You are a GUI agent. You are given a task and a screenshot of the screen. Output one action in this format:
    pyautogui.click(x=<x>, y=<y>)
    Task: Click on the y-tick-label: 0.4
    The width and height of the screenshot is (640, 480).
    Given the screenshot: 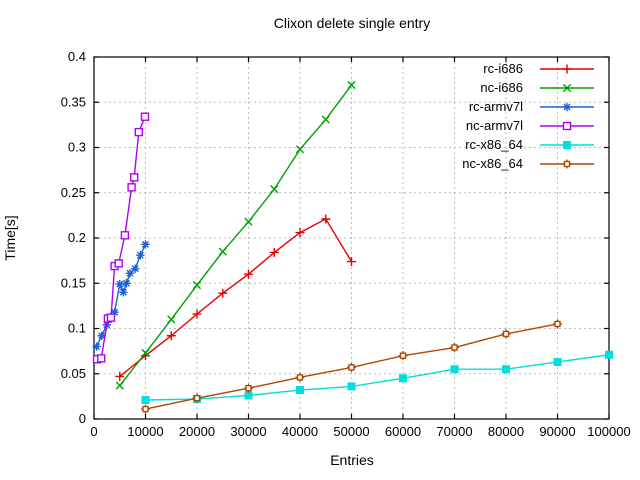 What is the action you would take?
    pyautogui.click(x=77, y=56)
    